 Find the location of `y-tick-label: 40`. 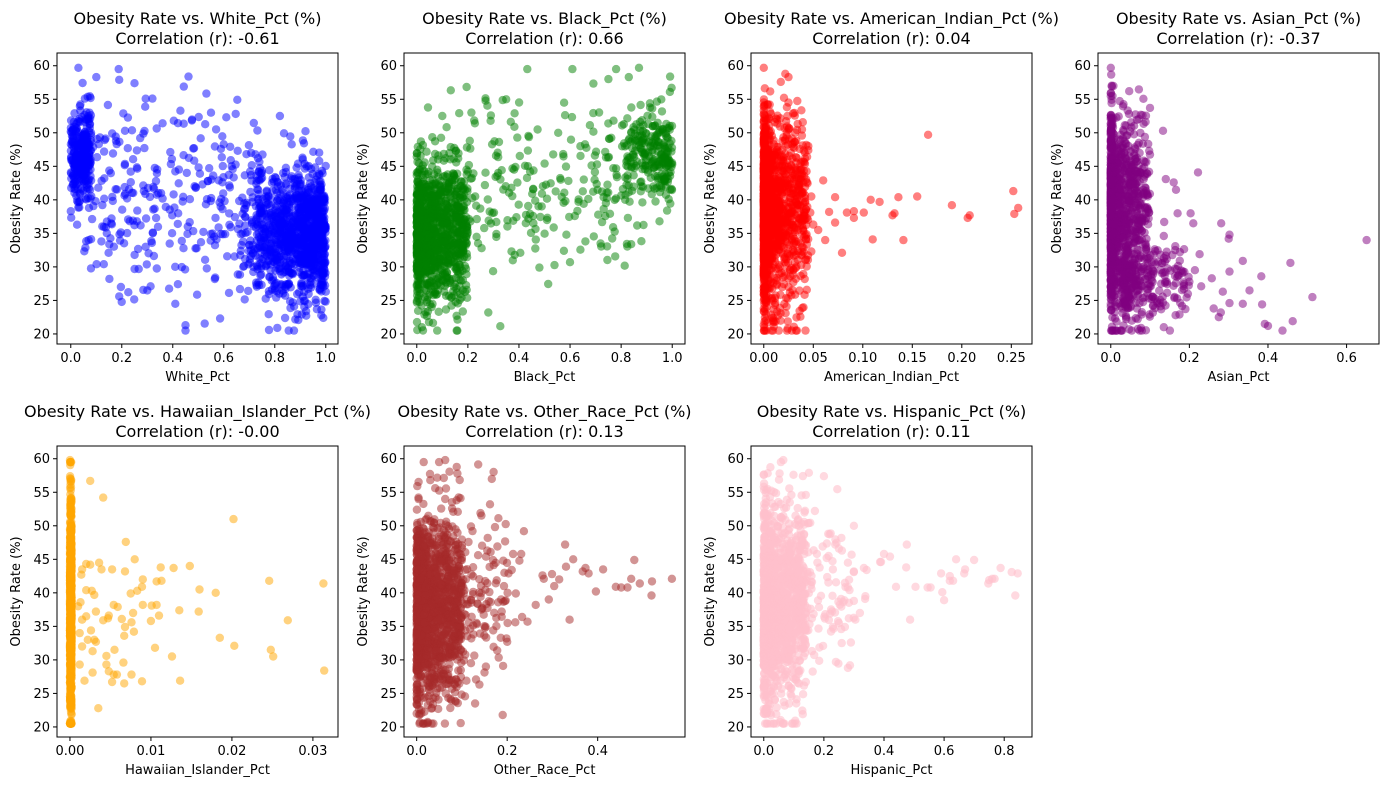

y-tick-label: 40 is located at coordinates (388, 200).